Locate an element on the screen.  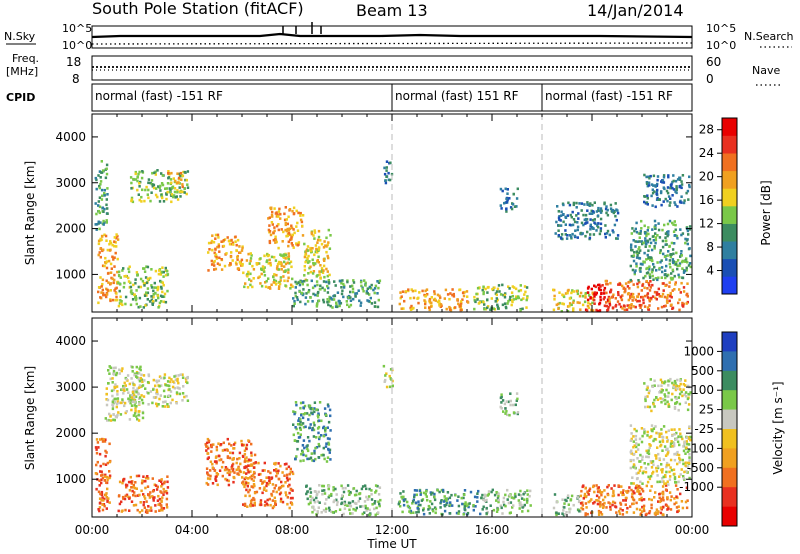
colorbar-swatch is located at coordinates (729, 400).